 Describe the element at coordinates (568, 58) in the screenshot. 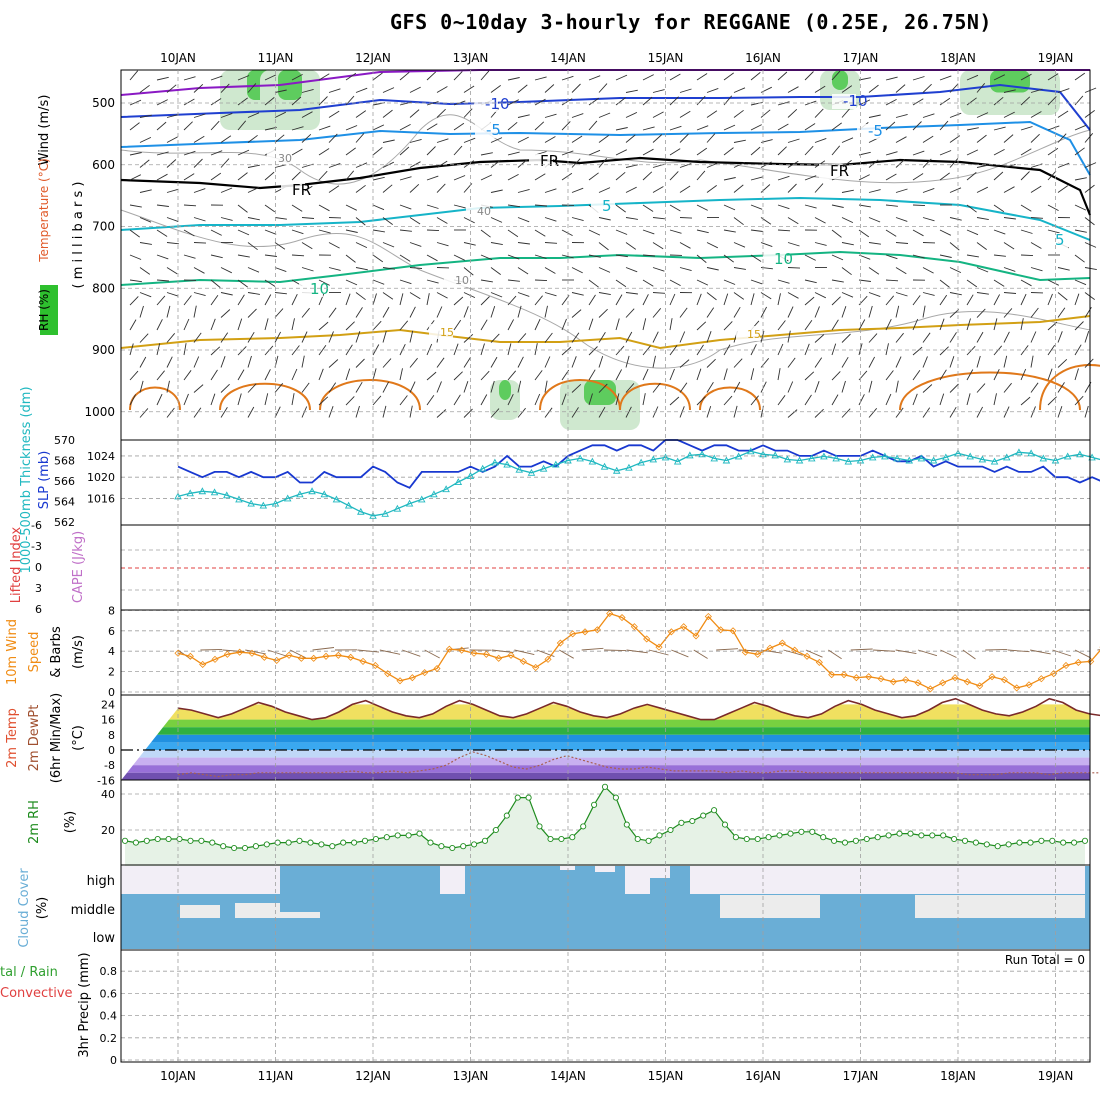

I see `date-label-top: 14JAN` at that location.